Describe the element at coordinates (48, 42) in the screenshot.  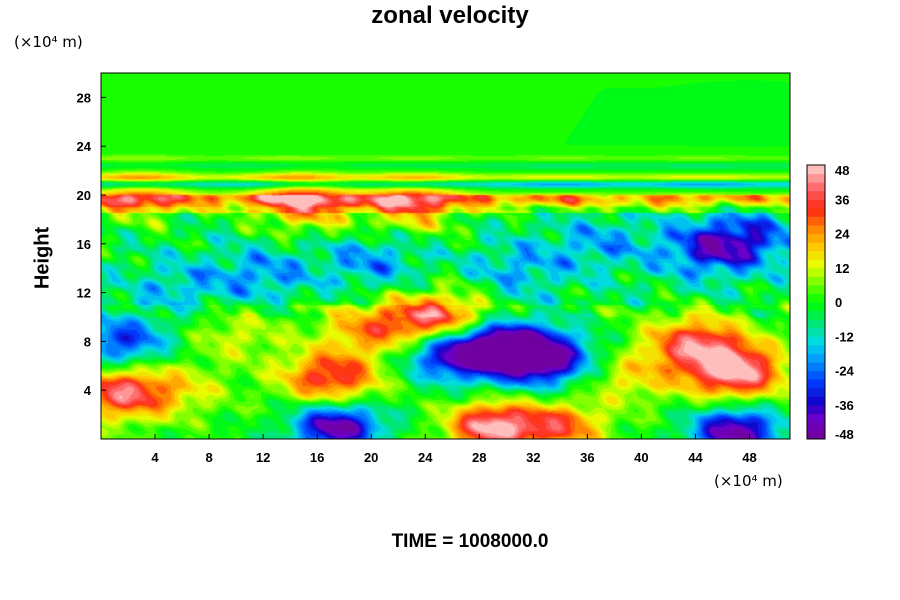
I see `y-axis-unit: (×10⁴ m)` at that location.